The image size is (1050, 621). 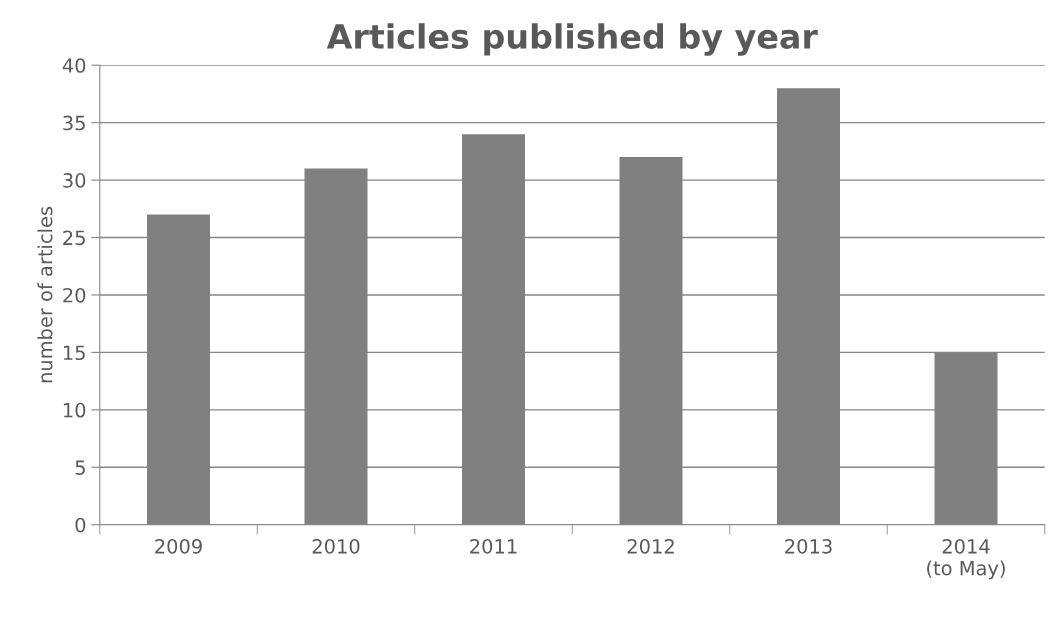 I want to click on x-tick-label: 2010, so click(x=336, y=546).